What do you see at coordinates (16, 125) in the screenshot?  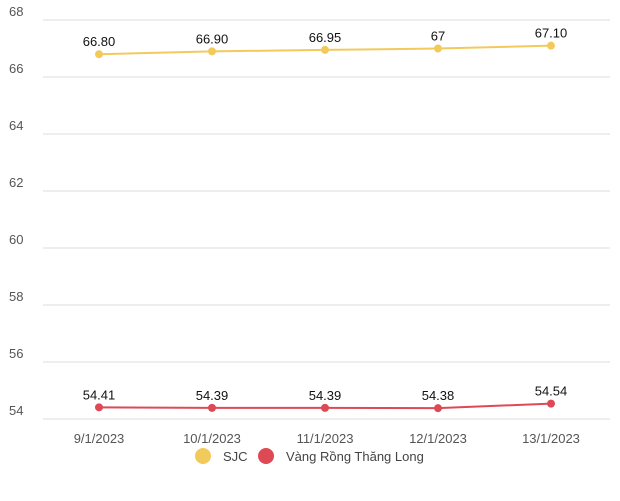 I see `y-tick-label: 64` at bounding box center [16, 125].